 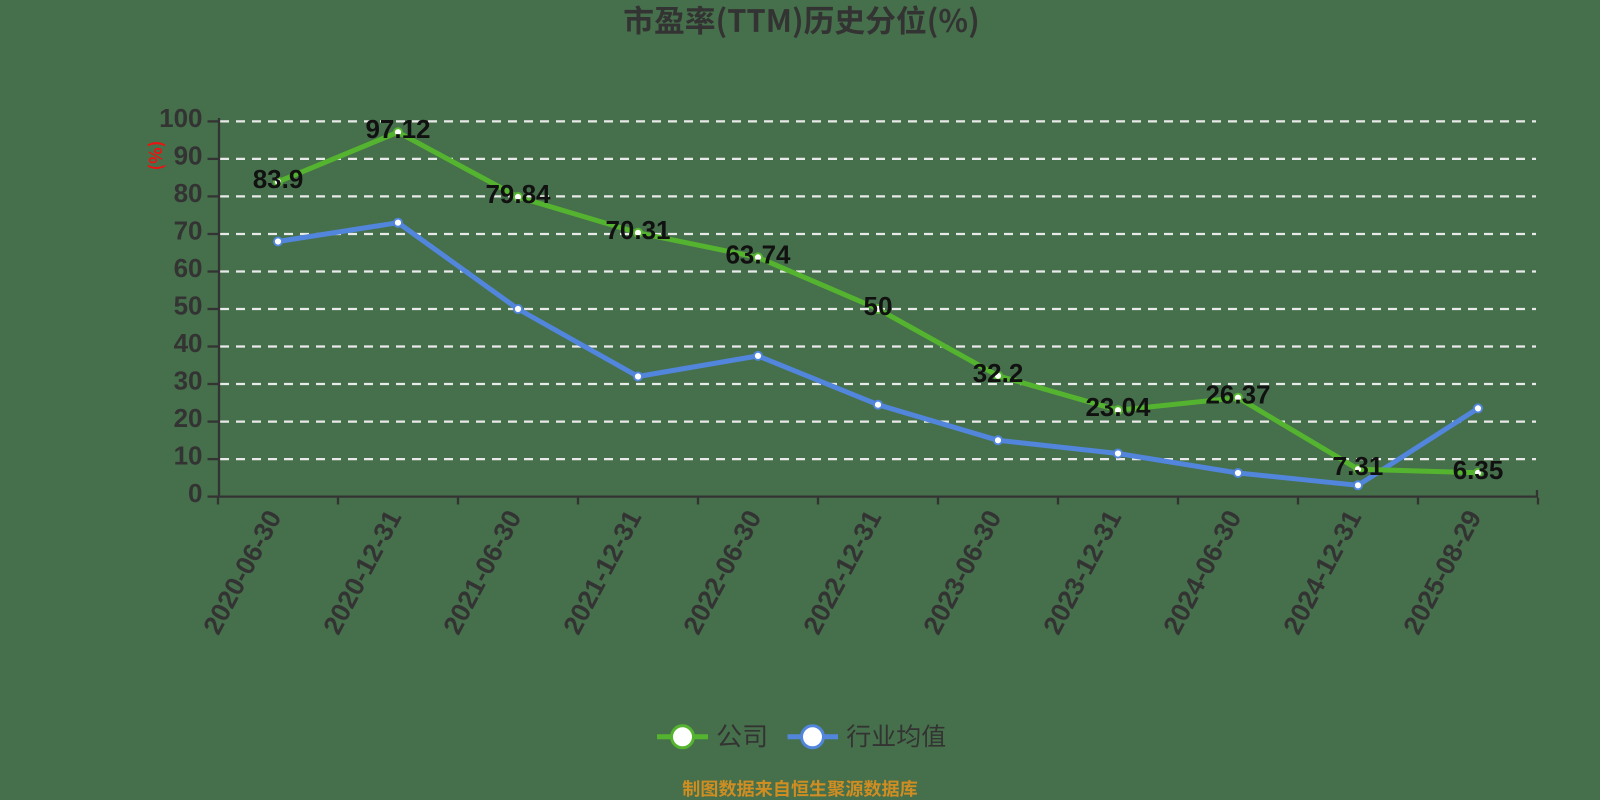 What do you see at coordinates (180, 118) in the screenshot?
I see `svg-text: 100` at bounding box center [180, 118].